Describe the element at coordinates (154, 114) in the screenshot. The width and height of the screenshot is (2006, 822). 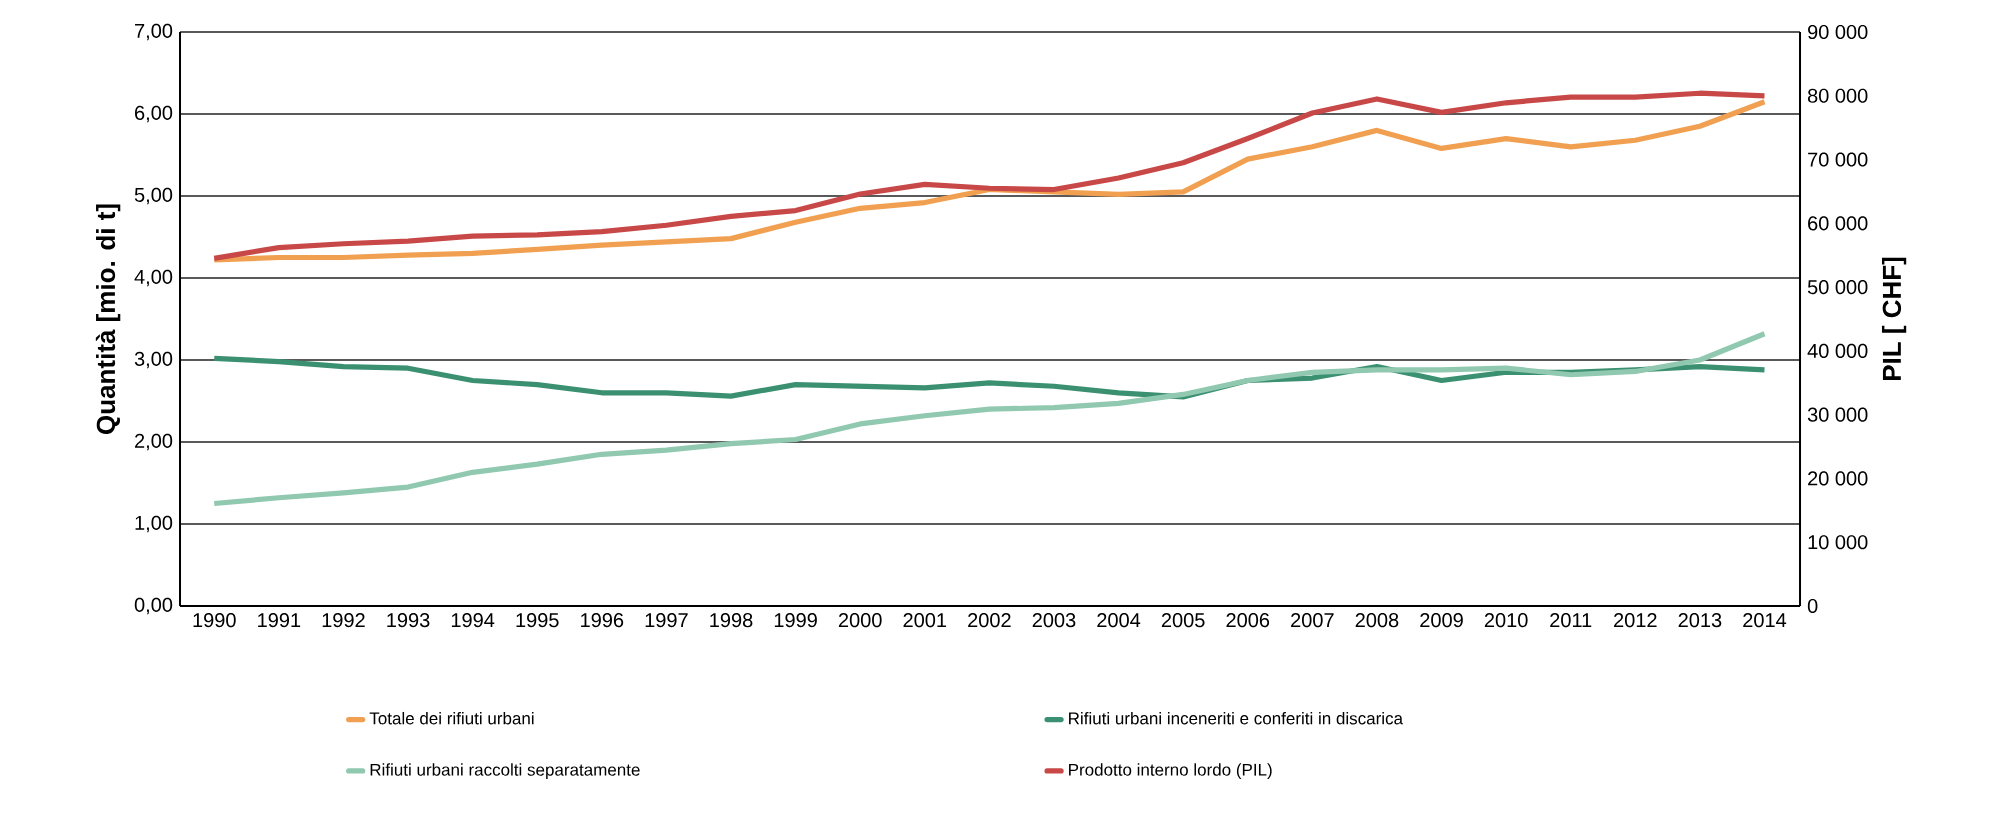
I see `y-tick-label: 6,00` at that location.